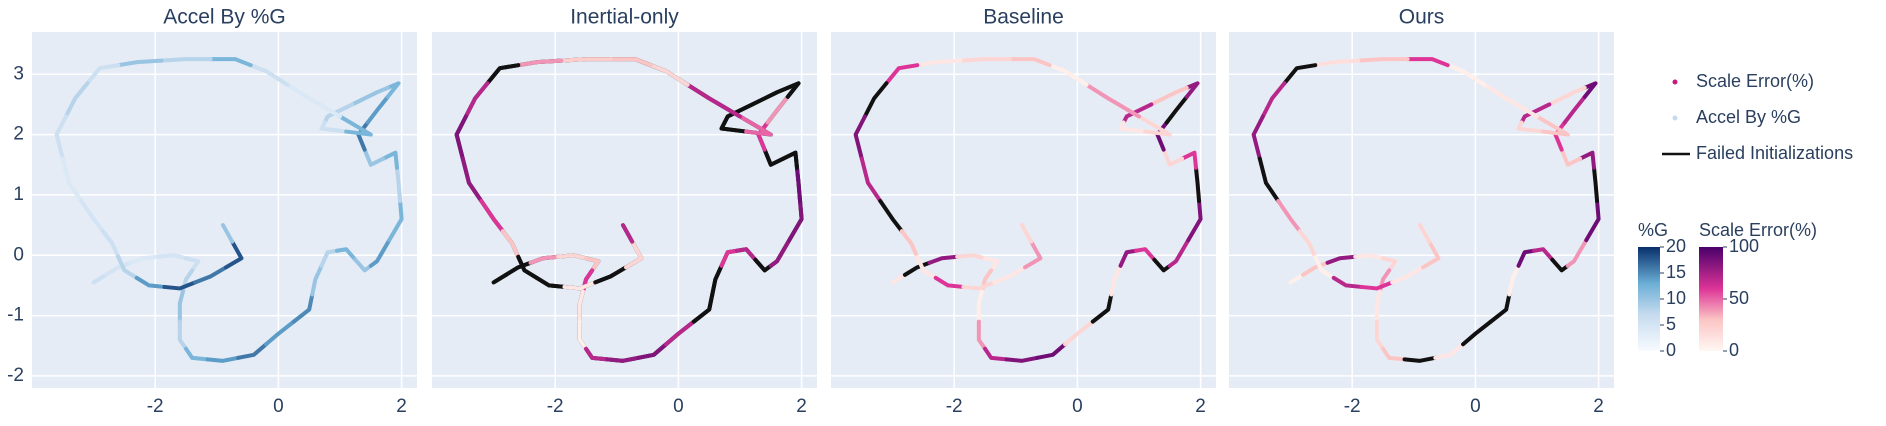 The width and height of the screenshot is (1886, 426). Describe the element at coordinates (18, 134) in the screenshot. I see `y-tick-label: 2` at that location.